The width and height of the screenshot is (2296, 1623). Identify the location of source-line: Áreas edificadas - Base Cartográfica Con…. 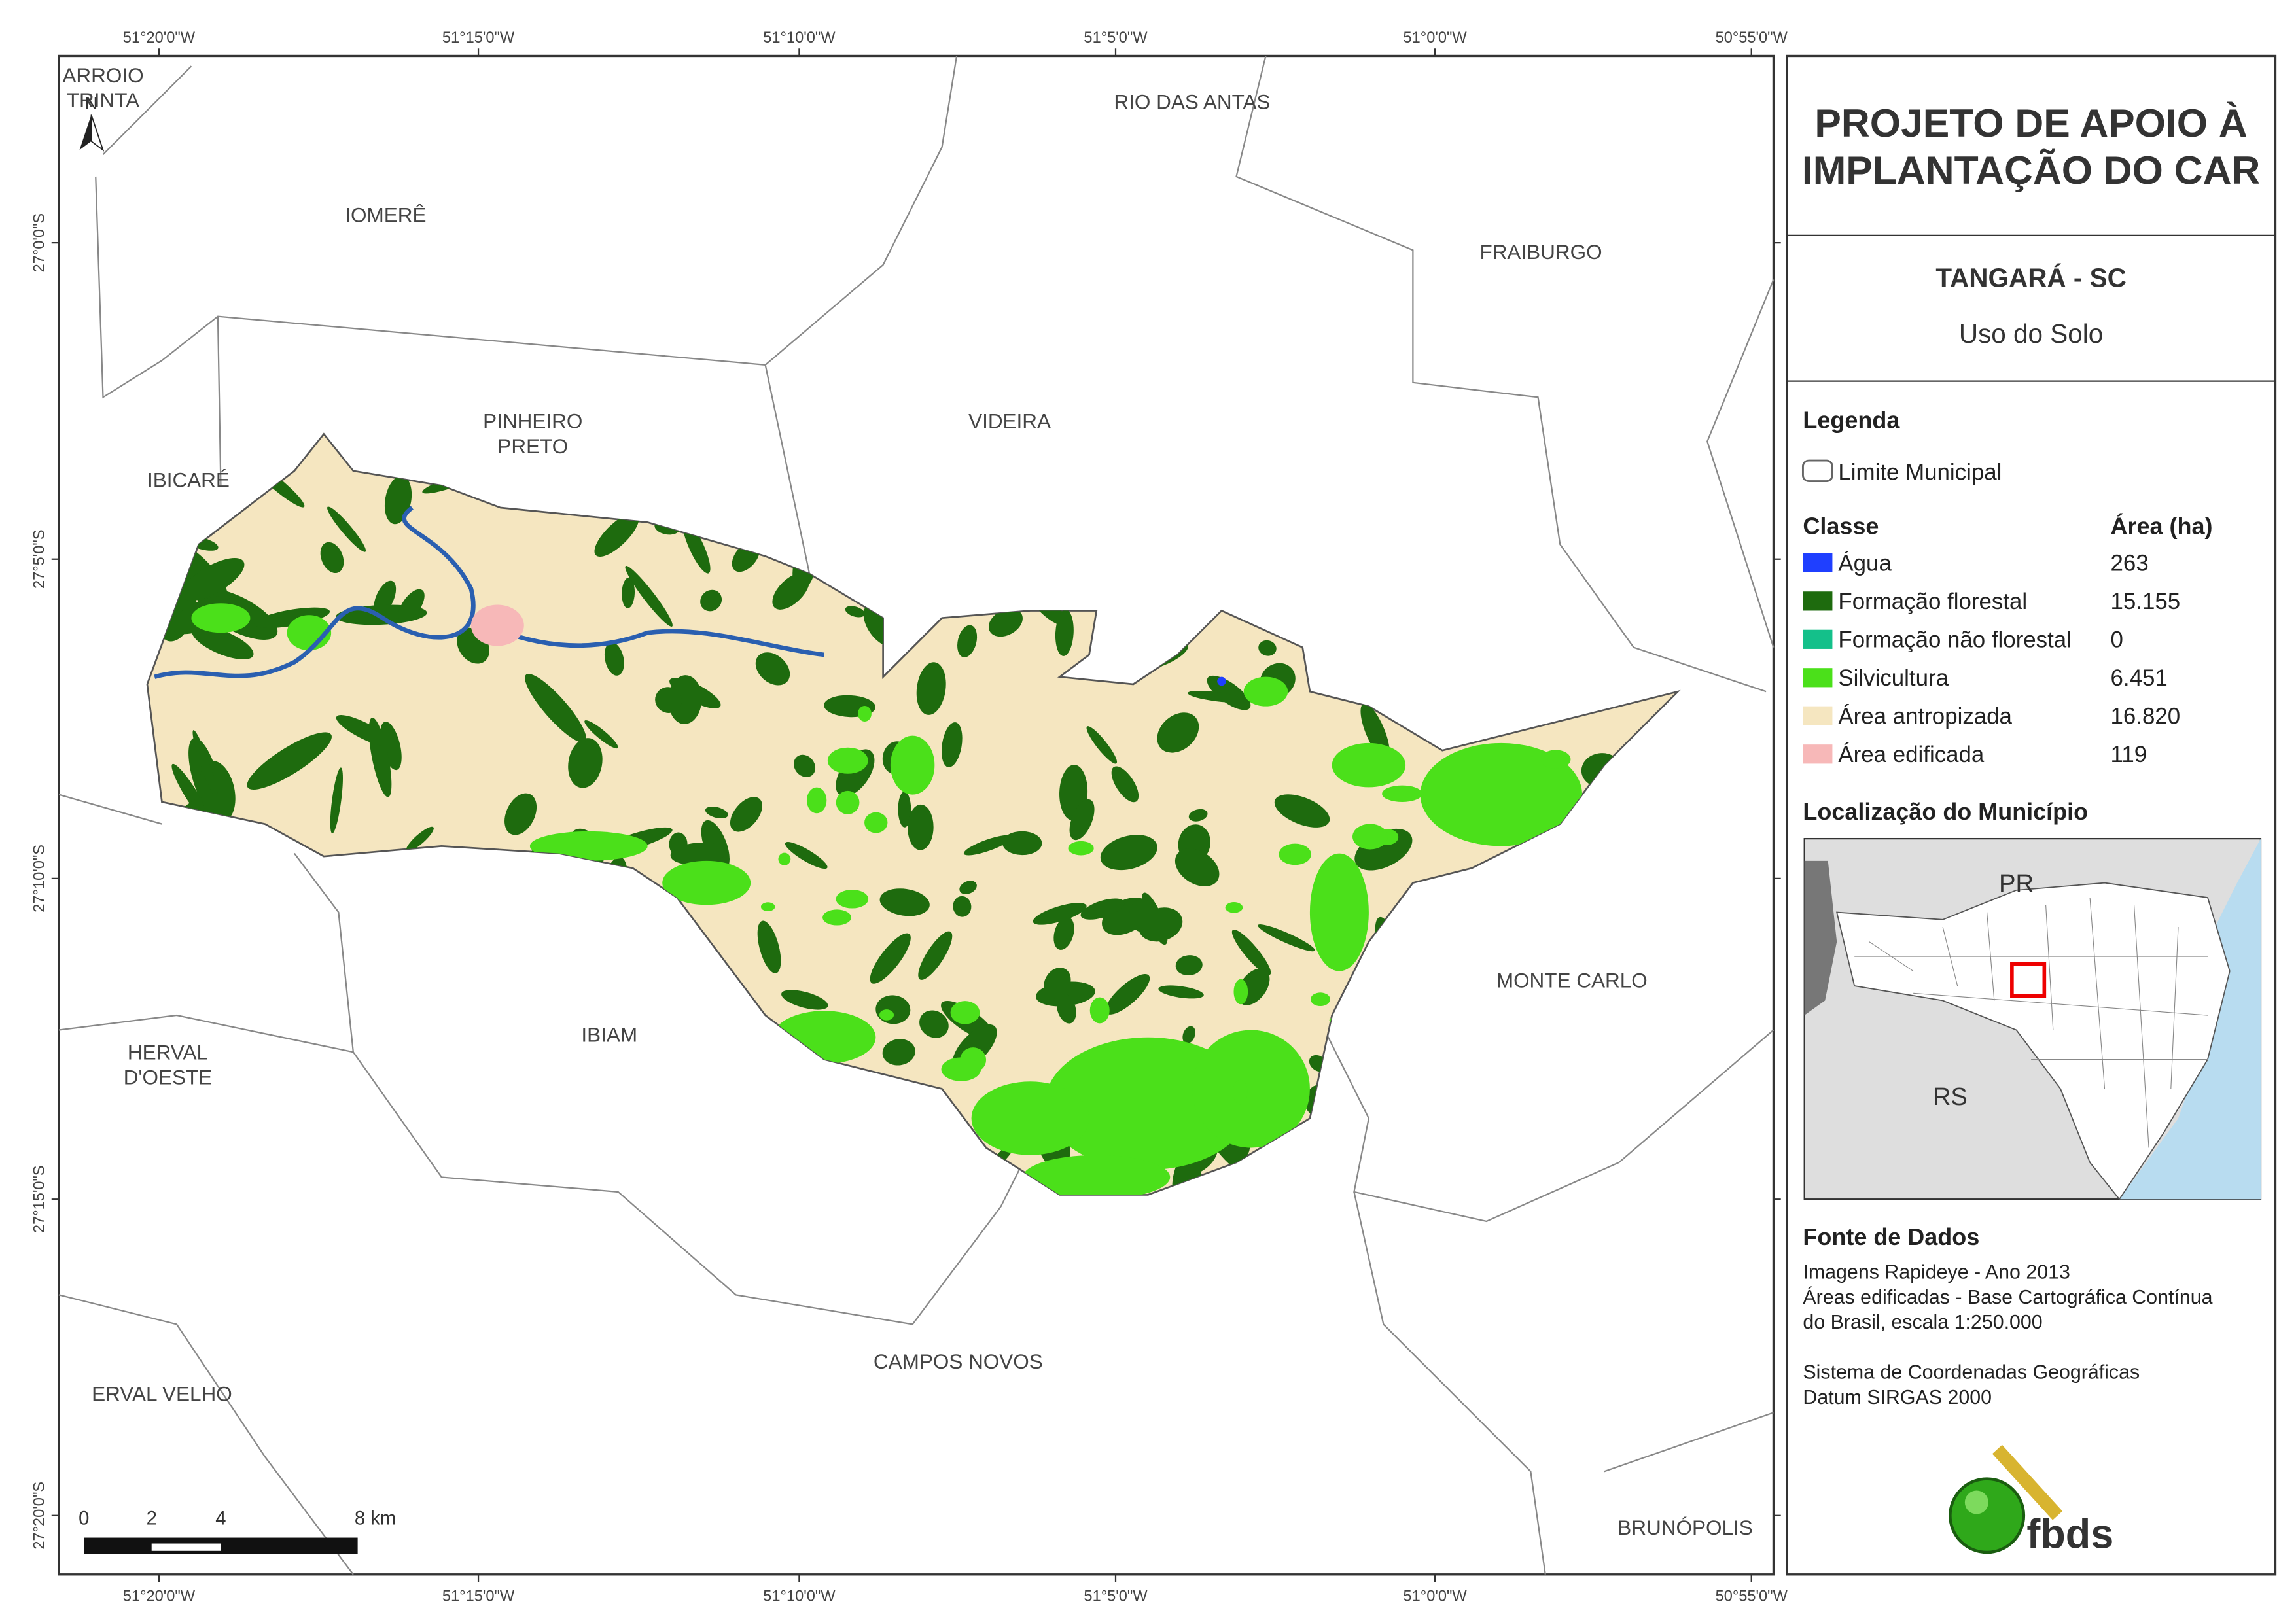
(2008, 1297).